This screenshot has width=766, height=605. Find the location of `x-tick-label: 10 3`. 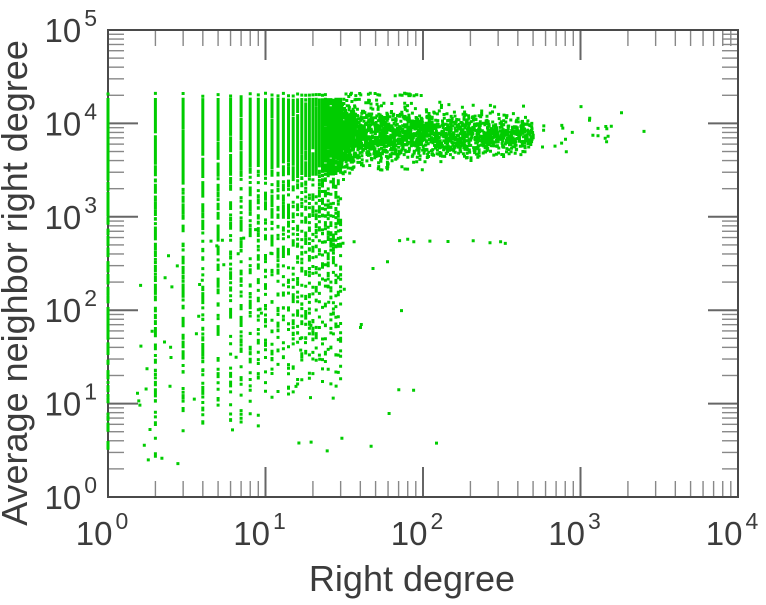

x-tick-label: 10 3 is located at coordinates (574, 530).